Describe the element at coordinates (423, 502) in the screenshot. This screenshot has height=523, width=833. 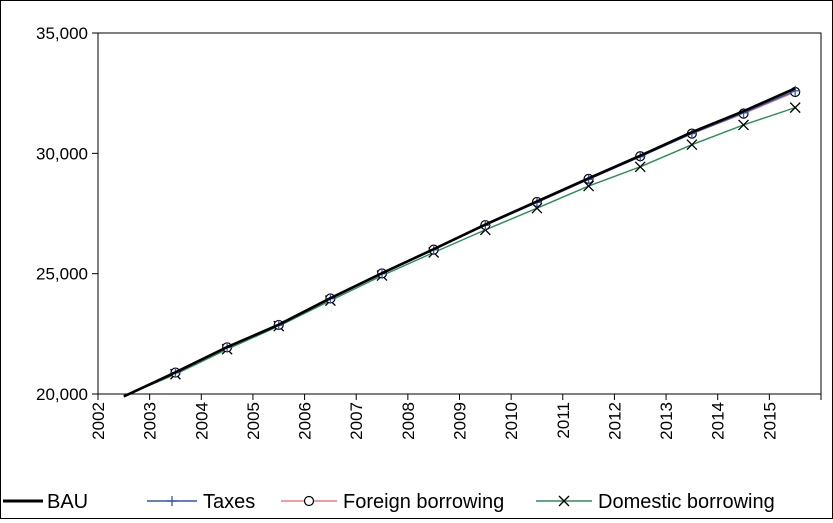
I see `legend-label: Foreign borrowing` at that location.